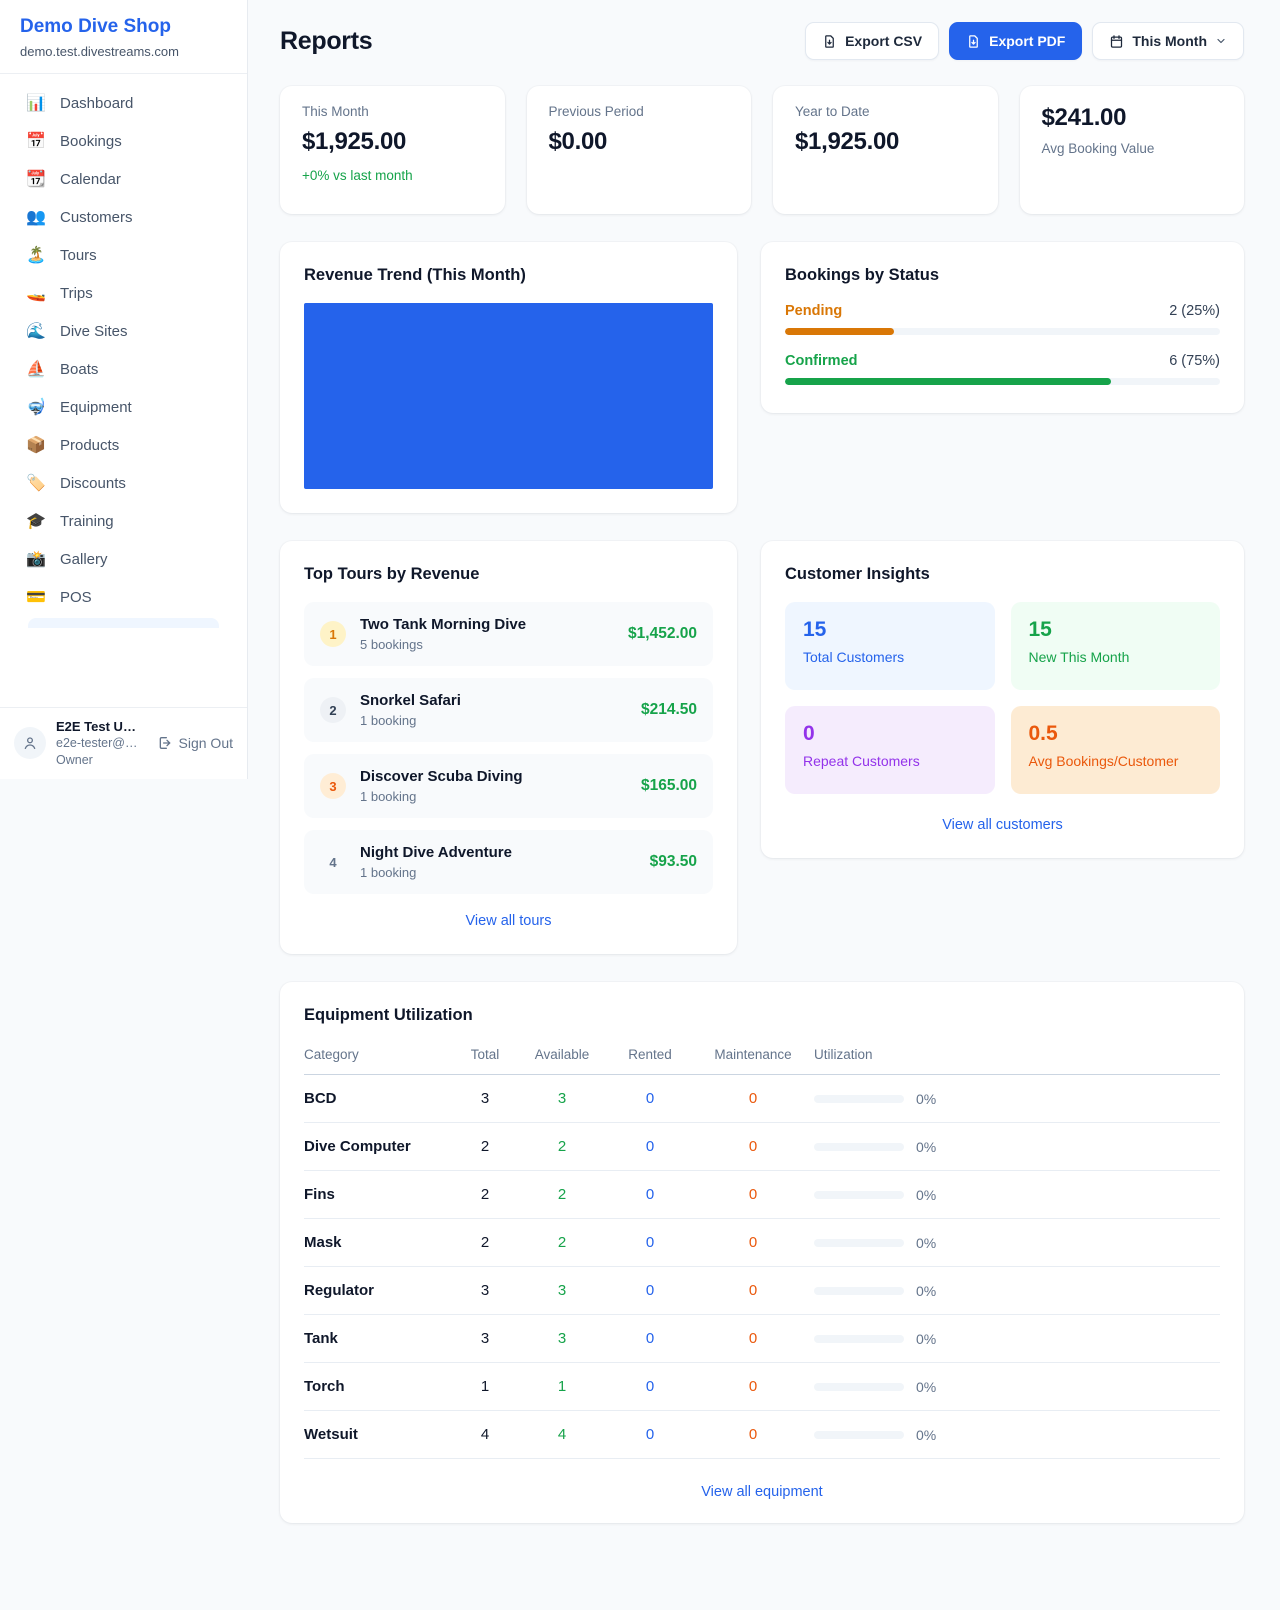  I want to click on sidebar-item-dashboard: 📊 Dashboard, so click(123, 103).